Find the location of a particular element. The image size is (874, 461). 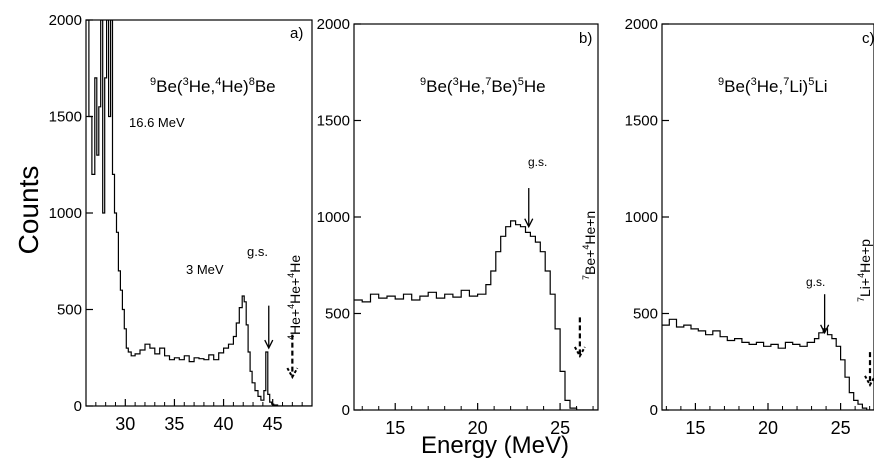

panel-c-threshold-label: 7Li+4He+p is located at coordinates (864, 270).